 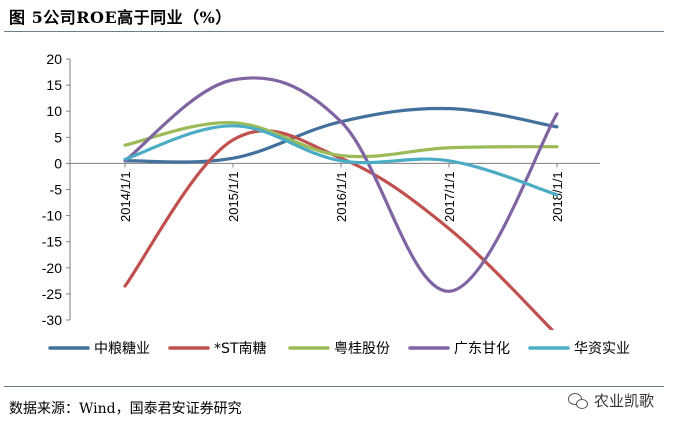 What do you see at coordinates (54, 85) in the screenshot?
I see `y-tick-label: 15` at bounding box center [54, 85].